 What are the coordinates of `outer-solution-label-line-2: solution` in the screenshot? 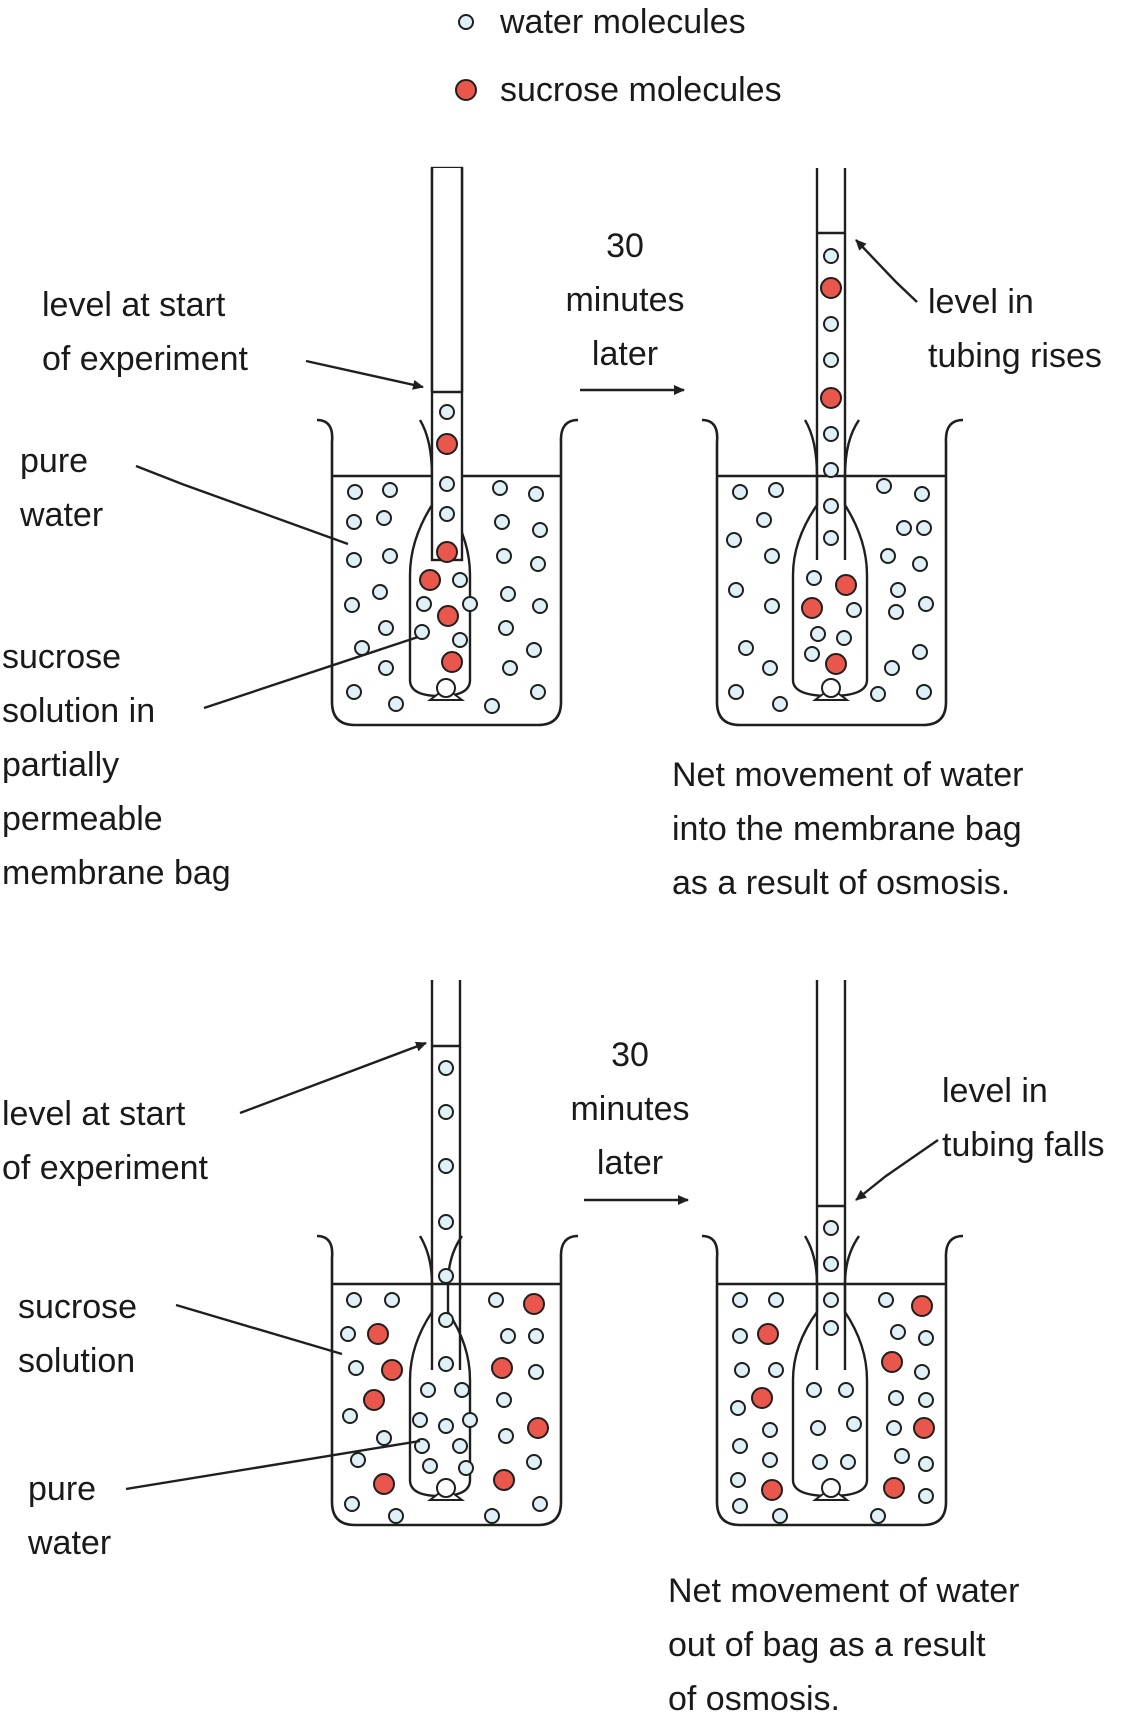 It's located at (76, 1361).